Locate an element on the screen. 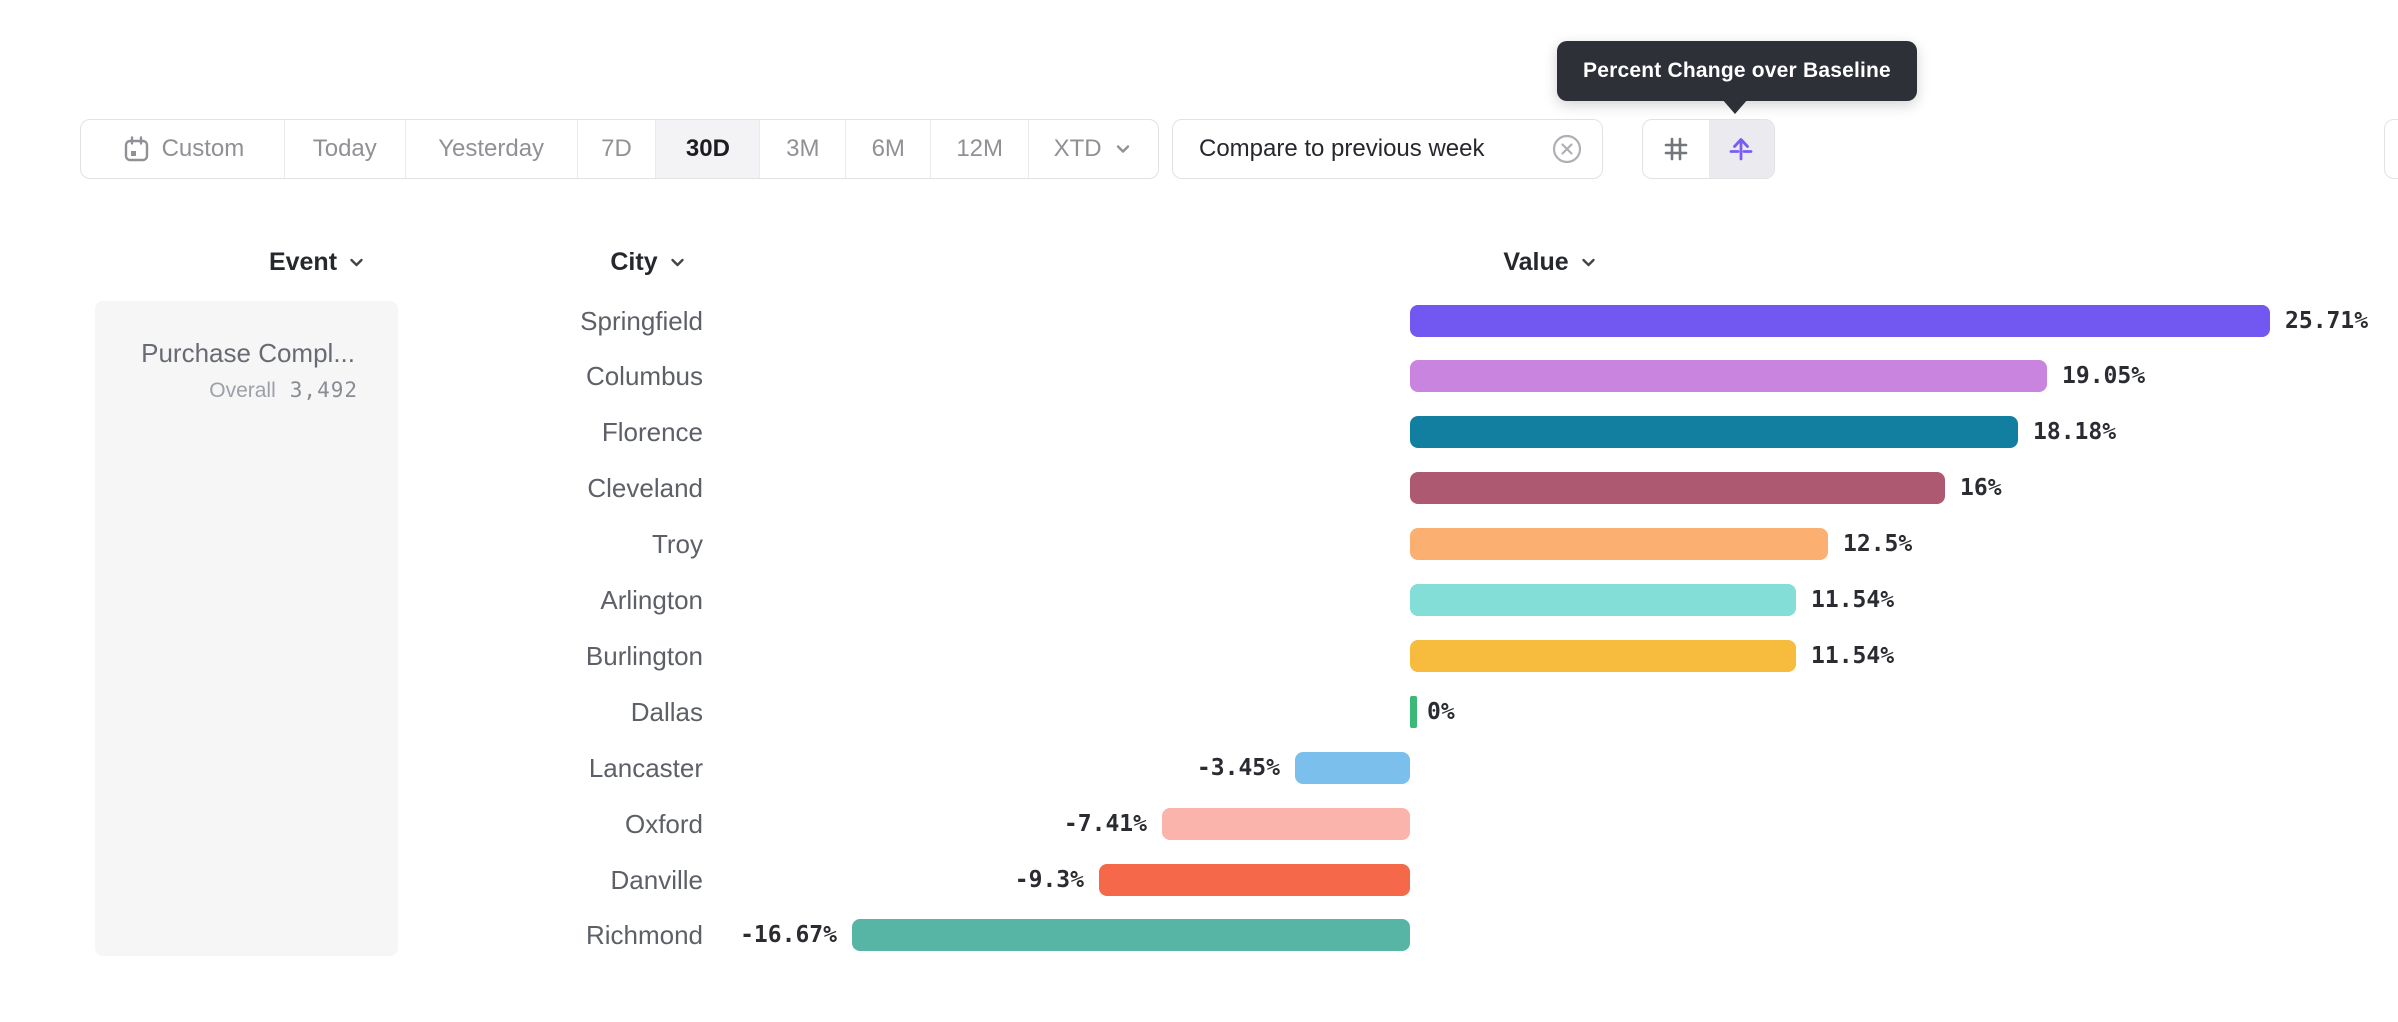  arrow-baseline-icon is located at coordinates (1741, 149).